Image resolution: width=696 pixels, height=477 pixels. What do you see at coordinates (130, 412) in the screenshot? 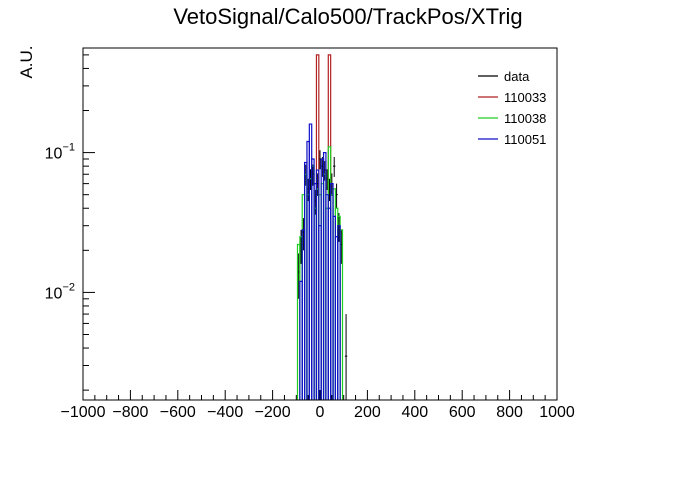
I see `x-tick-label: −800` at bounding box center [130, 412].